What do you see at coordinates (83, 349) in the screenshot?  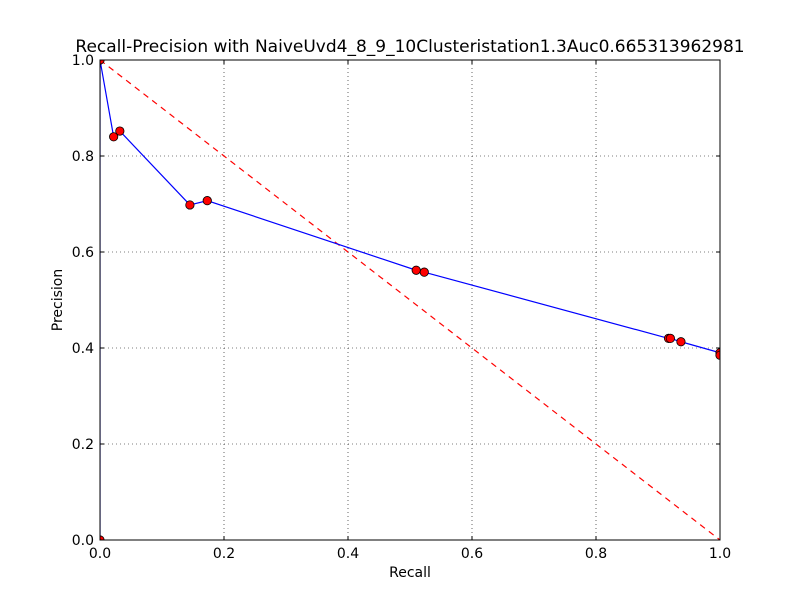 I see `y-tick-label: 0.4` at bounding box center [83, 349].